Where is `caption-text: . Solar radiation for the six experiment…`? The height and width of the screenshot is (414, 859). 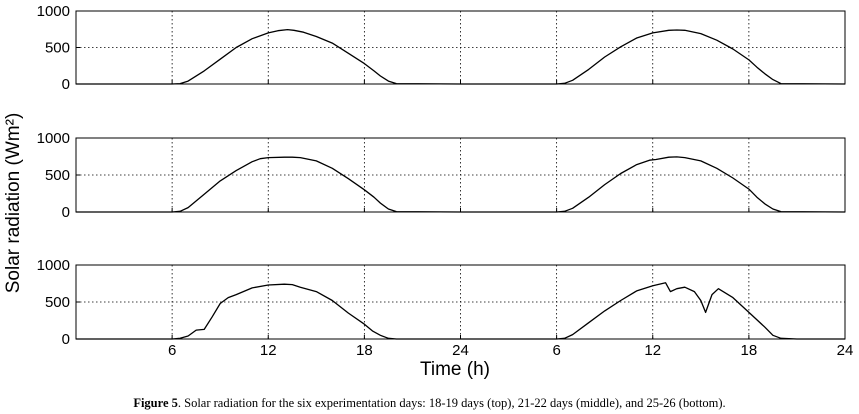
caption-text: . Solar radiation for the six experiment… is located at coordinates (451, 403).